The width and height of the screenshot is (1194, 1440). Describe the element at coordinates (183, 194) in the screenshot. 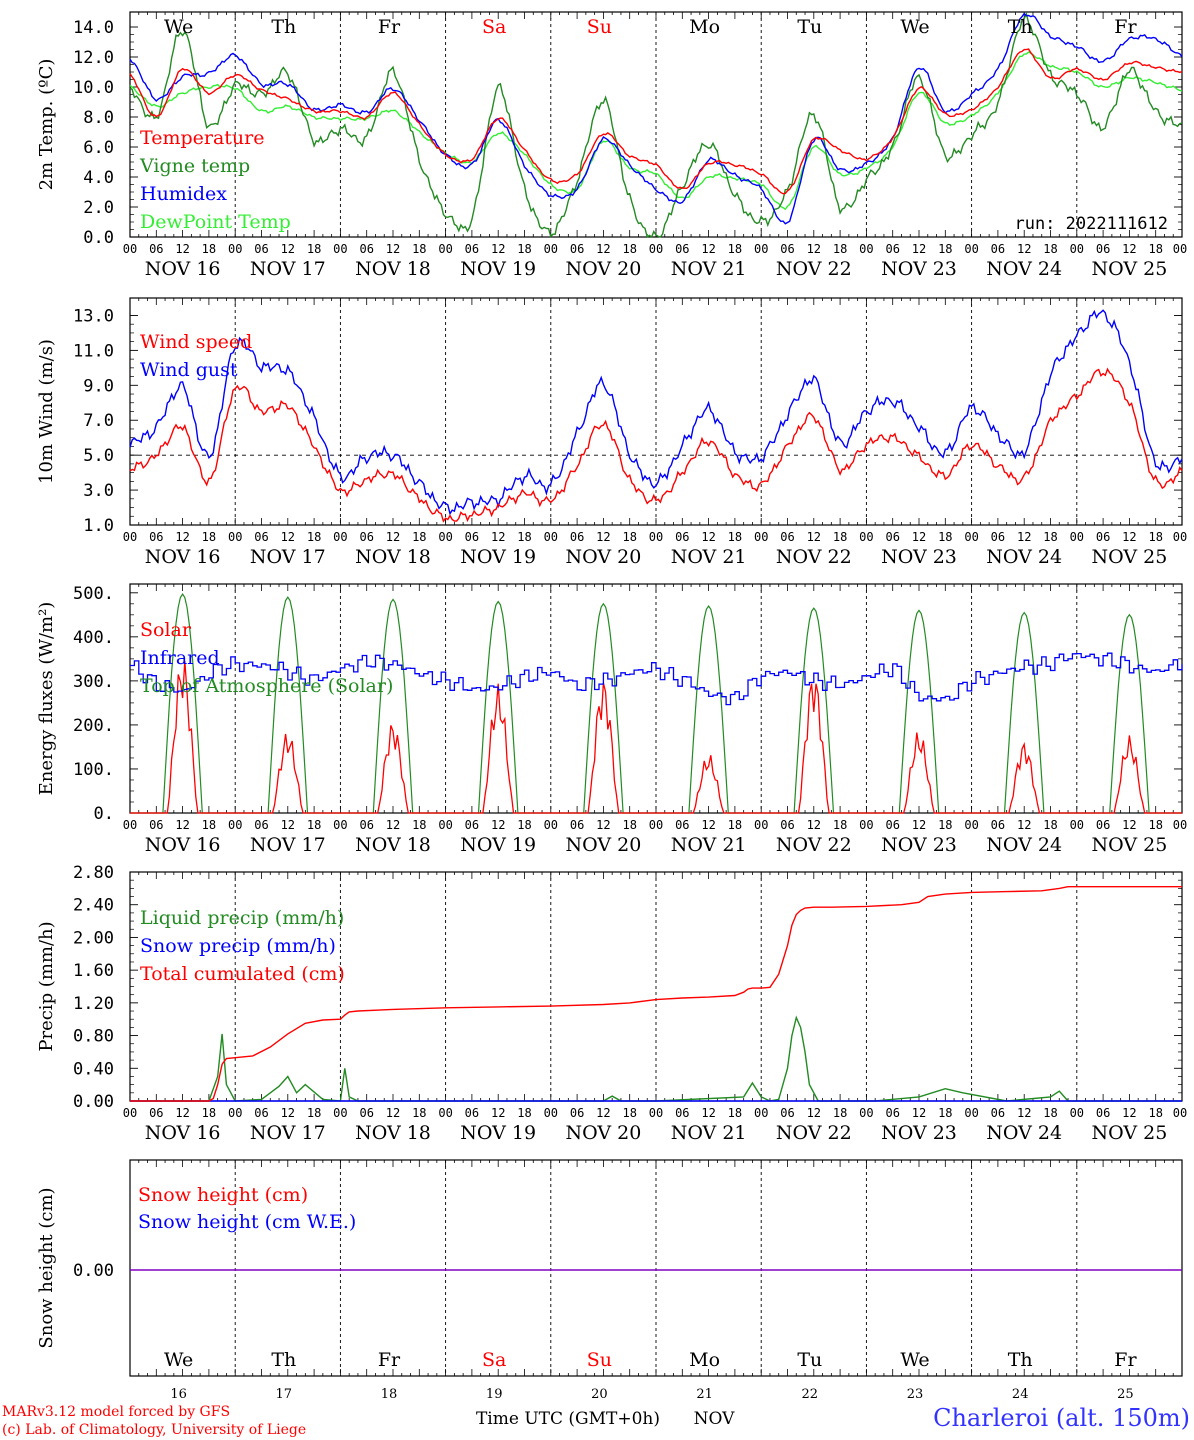

I see `legend-humidex: Humidex` at that location.